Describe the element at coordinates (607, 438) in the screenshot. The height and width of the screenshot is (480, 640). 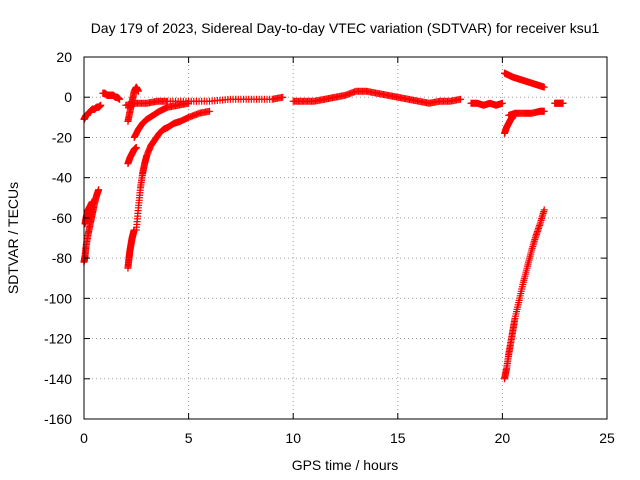
I see `x-tick-label: 25` at that location.